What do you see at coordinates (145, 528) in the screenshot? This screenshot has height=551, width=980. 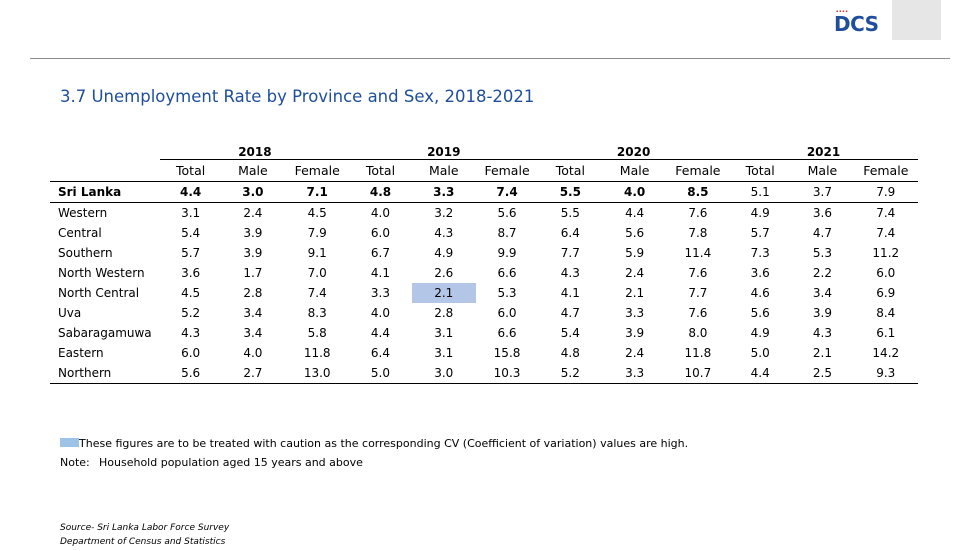 I see `source-line-1: Source- Sri Lanka Labor Force Survey` at bounding box center [145, 528].